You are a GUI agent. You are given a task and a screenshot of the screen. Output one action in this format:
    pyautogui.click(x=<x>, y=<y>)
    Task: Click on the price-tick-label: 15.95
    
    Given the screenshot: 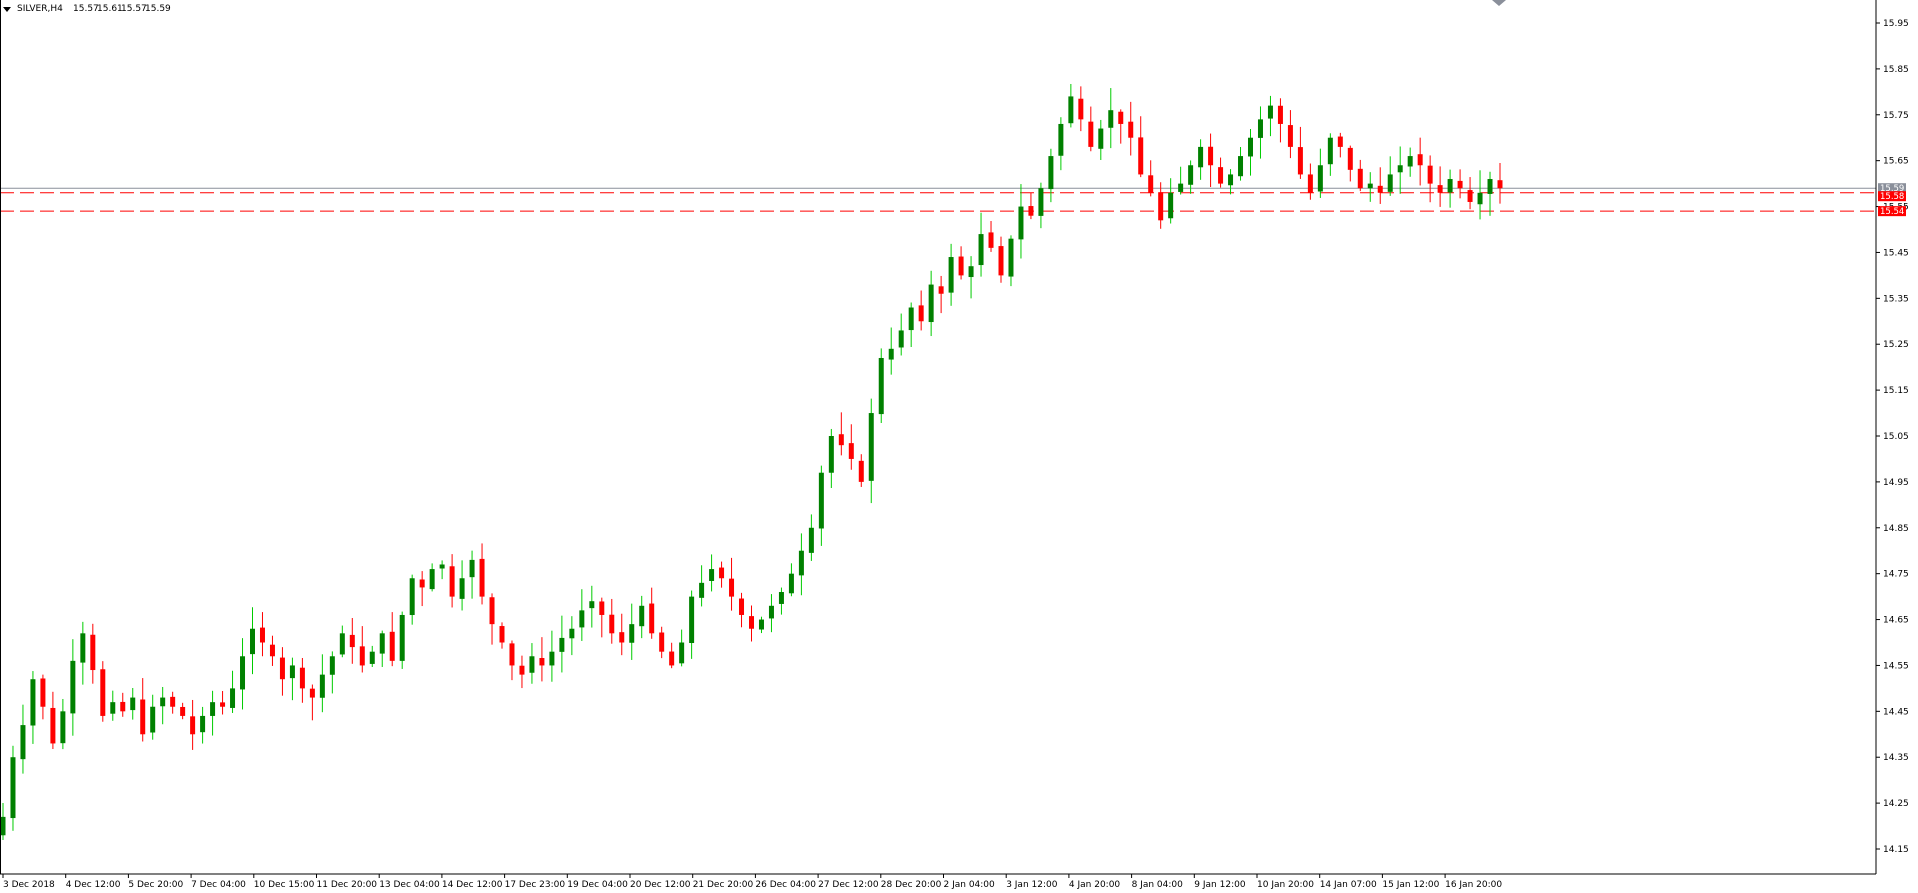 What is the action you would take?
    pyautogui.click(x=1896, y=24)
    